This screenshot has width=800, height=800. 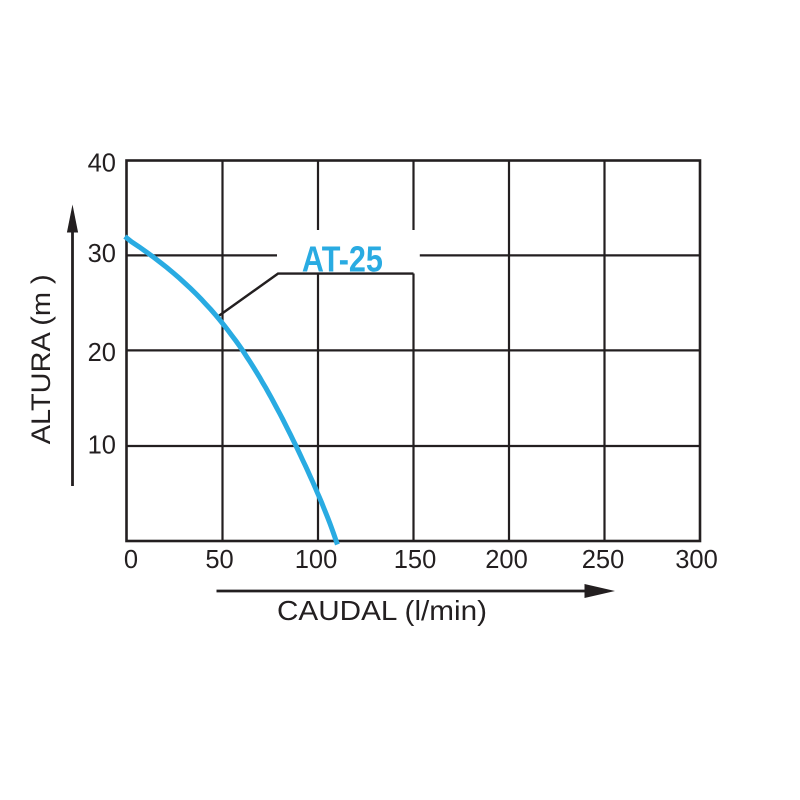 What do you see at coordinates (382, 610) in the screenshot?
I see `svg-text: CAUDAL (l/min)` at bounding box center [382, 610].